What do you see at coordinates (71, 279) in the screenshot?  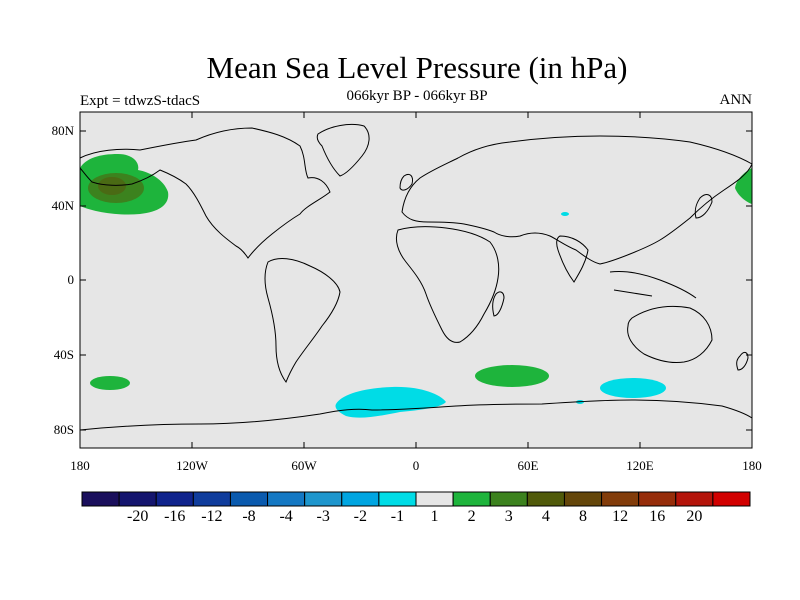 I see `lat-label-0: 0` at bounding box center [71, 279].